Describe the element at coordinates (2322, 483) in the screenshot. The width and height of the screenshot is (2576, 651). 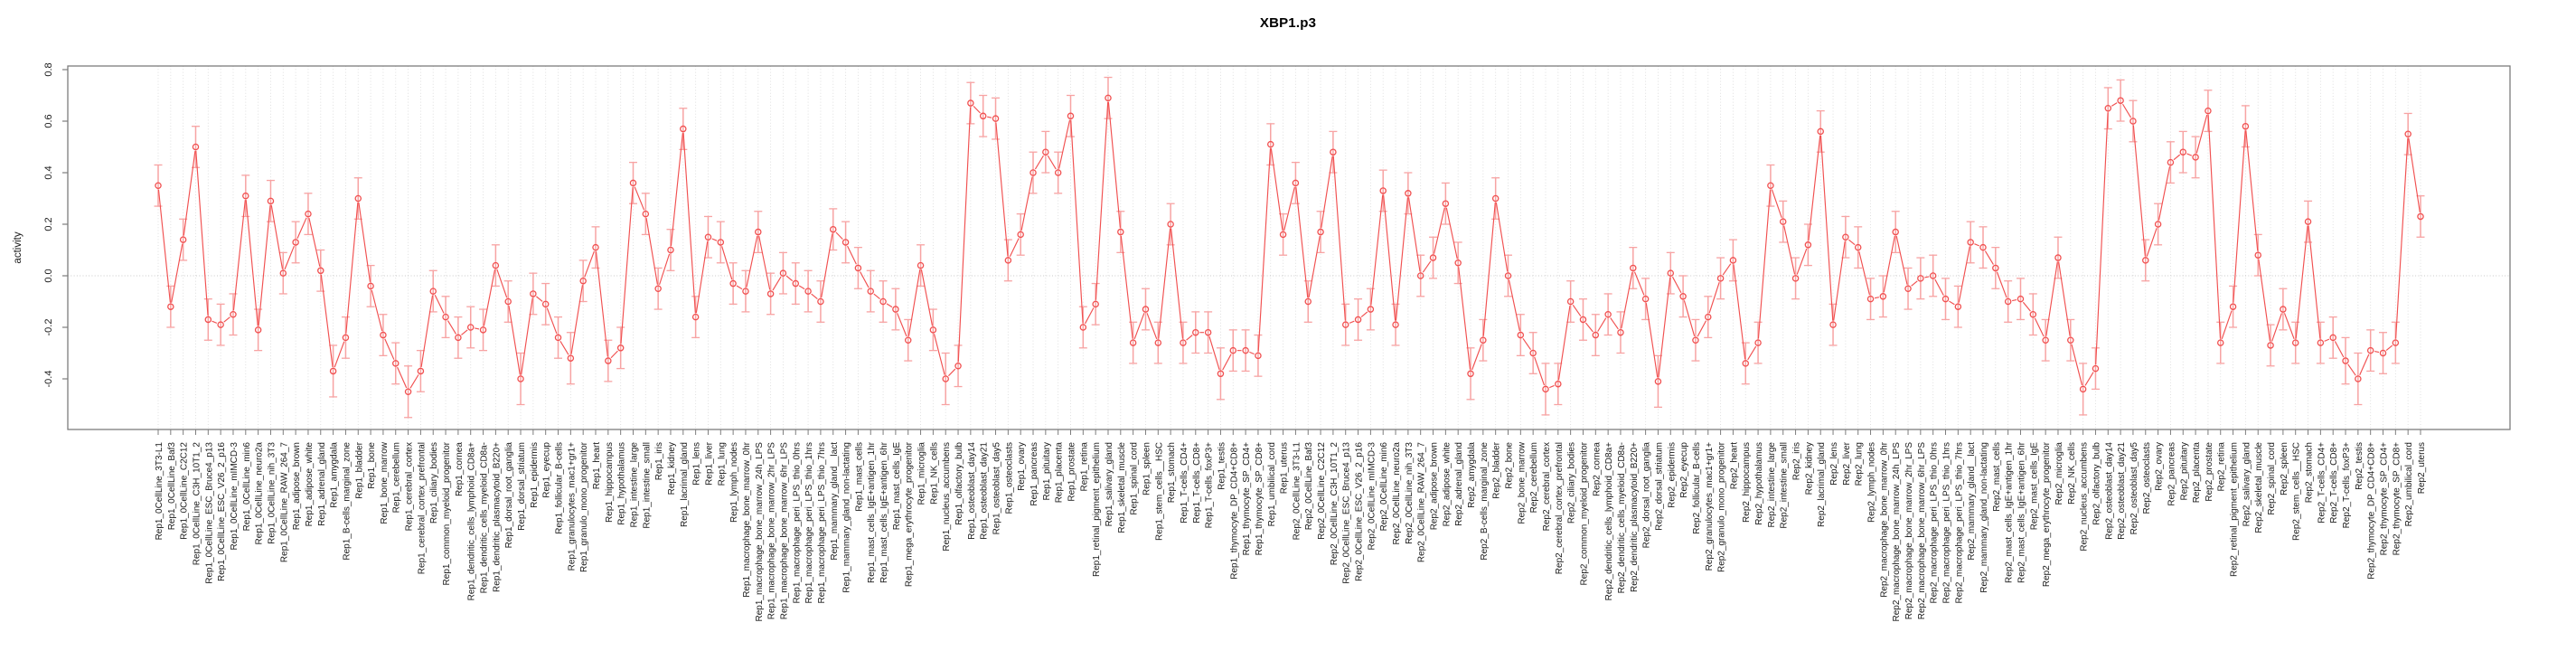
I see `x-tick-label: Rep2_T-cells_CD4+` at that location.